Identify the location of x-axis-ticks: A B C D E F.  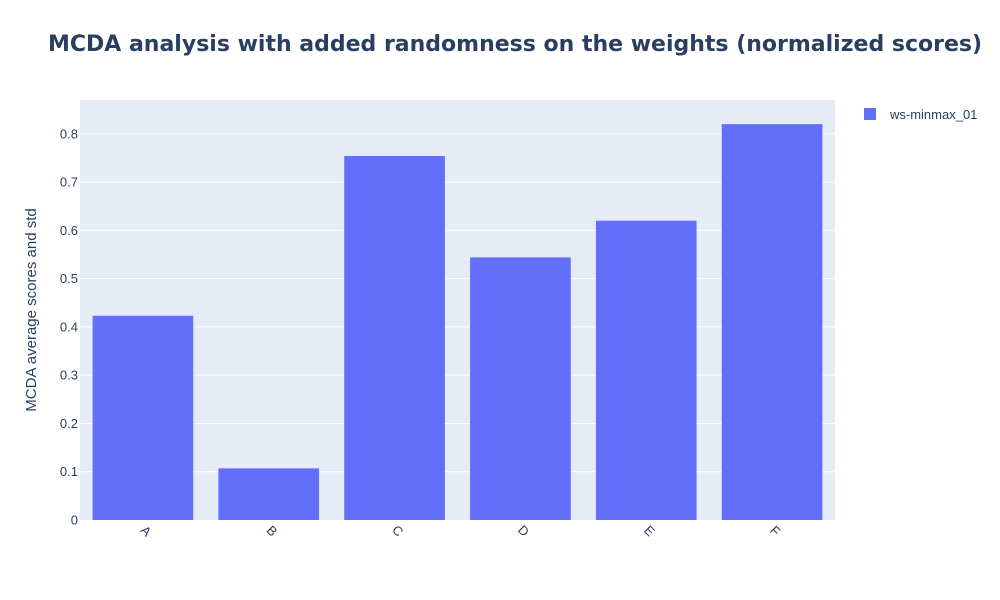
(461, 530).